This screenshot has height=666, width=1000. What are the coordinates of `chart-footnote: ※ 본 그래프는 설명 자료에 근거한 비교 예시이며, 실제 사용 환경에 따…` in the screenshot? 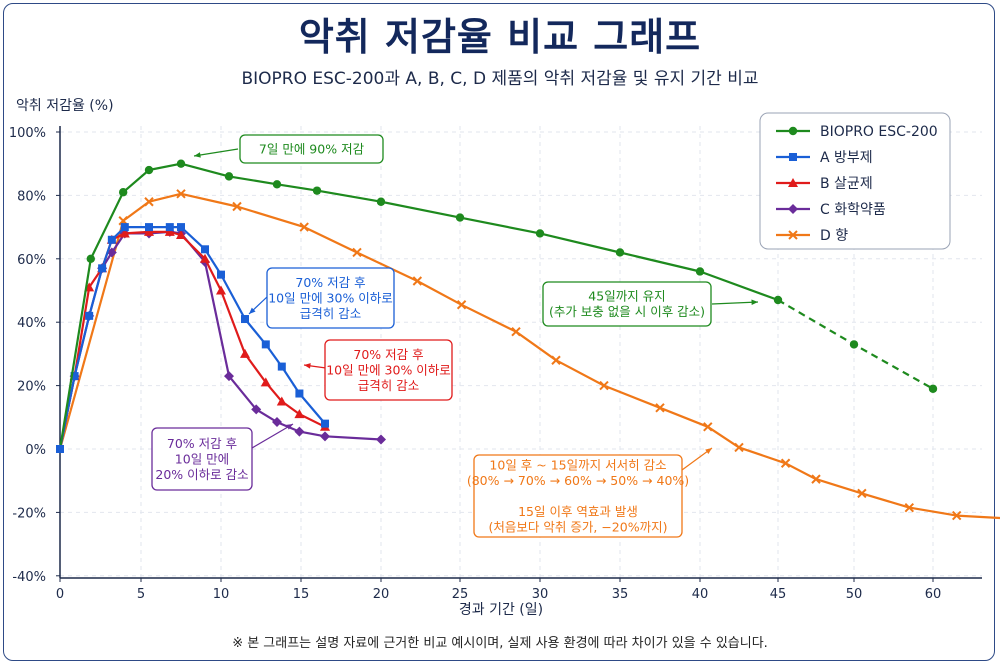 It's located at (500, 643).